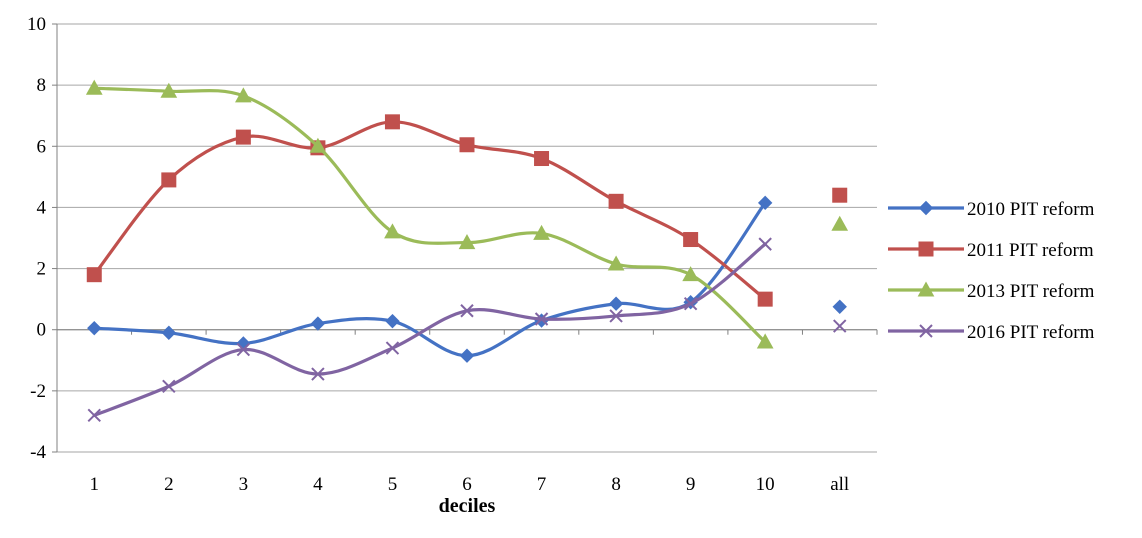  What do you see at coordinates (42, 85) in the screenshot?
I see `y-tick-label: 8` at bounding box center [42, 85].